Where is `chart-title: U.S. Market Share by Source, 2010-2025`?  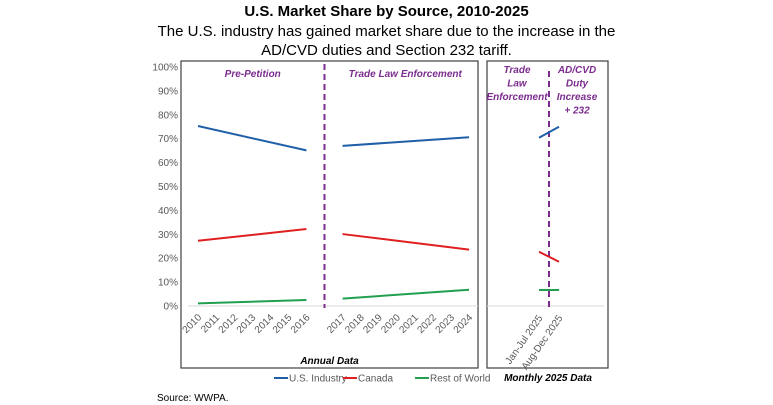 chart-title: U.S. Market Share by Source, 2010-2025 is located at coordinates (386, 11).